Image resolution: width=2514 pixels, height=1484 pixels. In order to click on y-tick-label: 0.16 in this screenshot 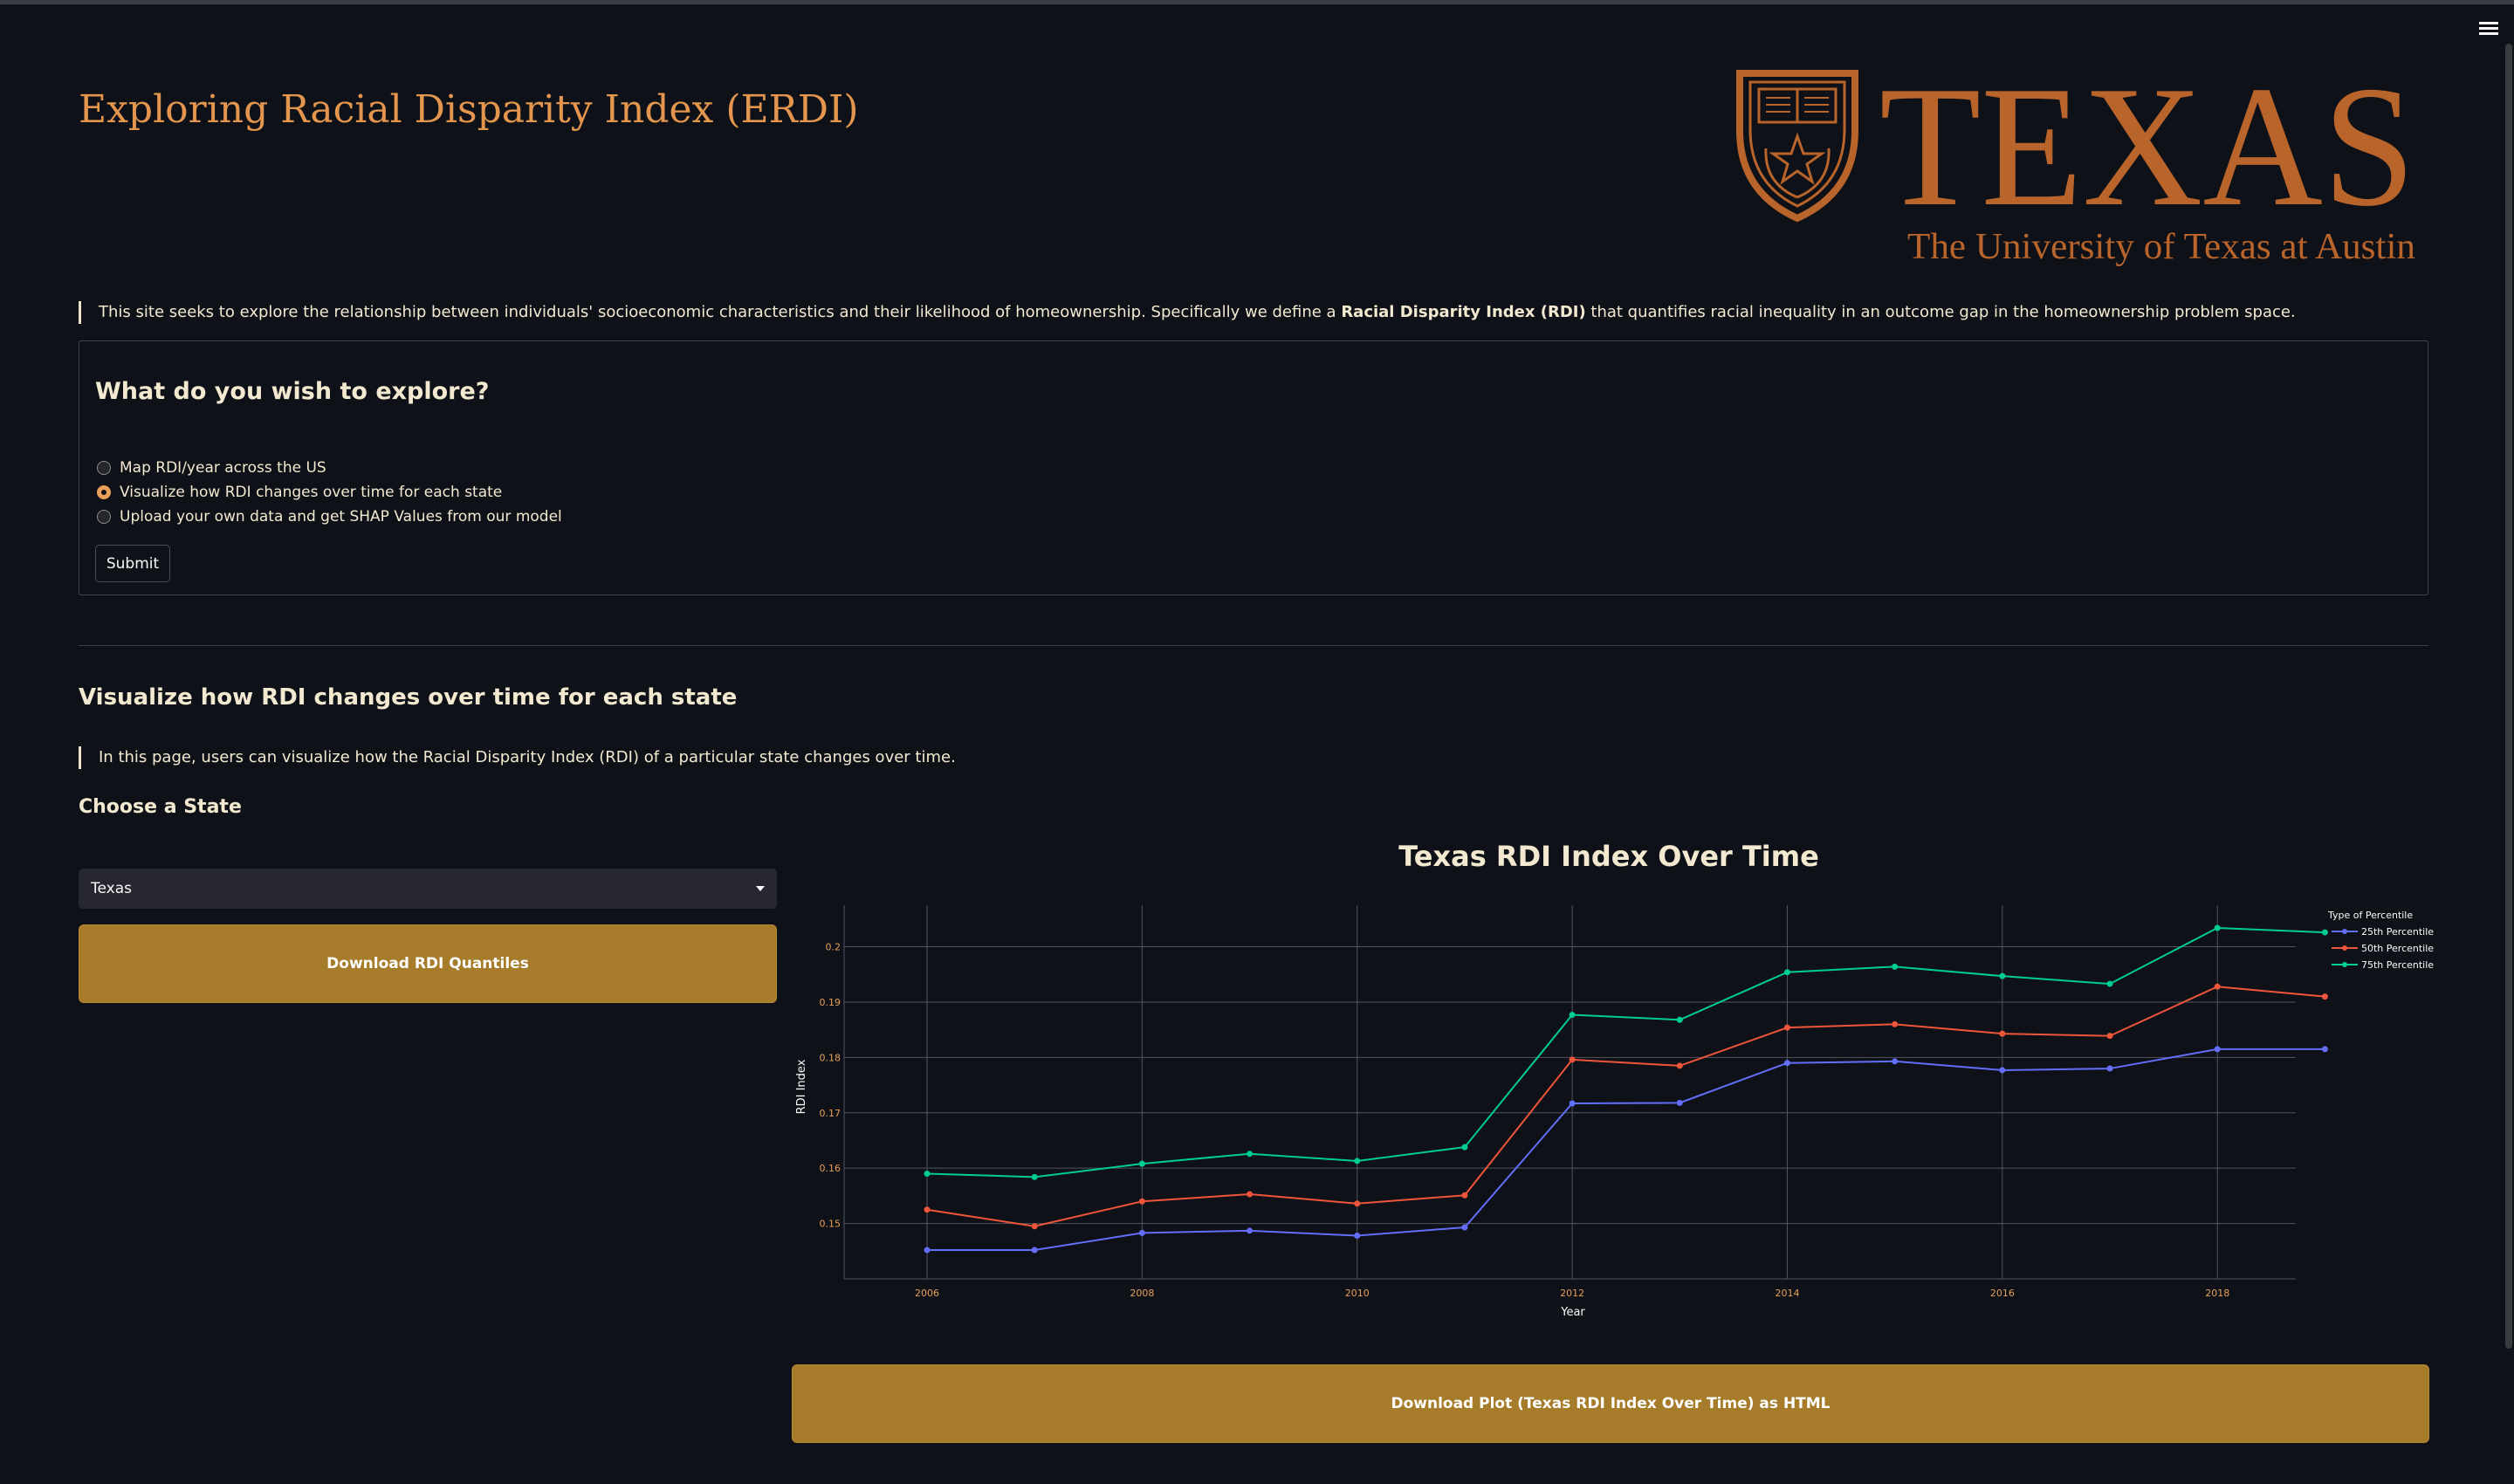, I will do `click(830, 1169)`.